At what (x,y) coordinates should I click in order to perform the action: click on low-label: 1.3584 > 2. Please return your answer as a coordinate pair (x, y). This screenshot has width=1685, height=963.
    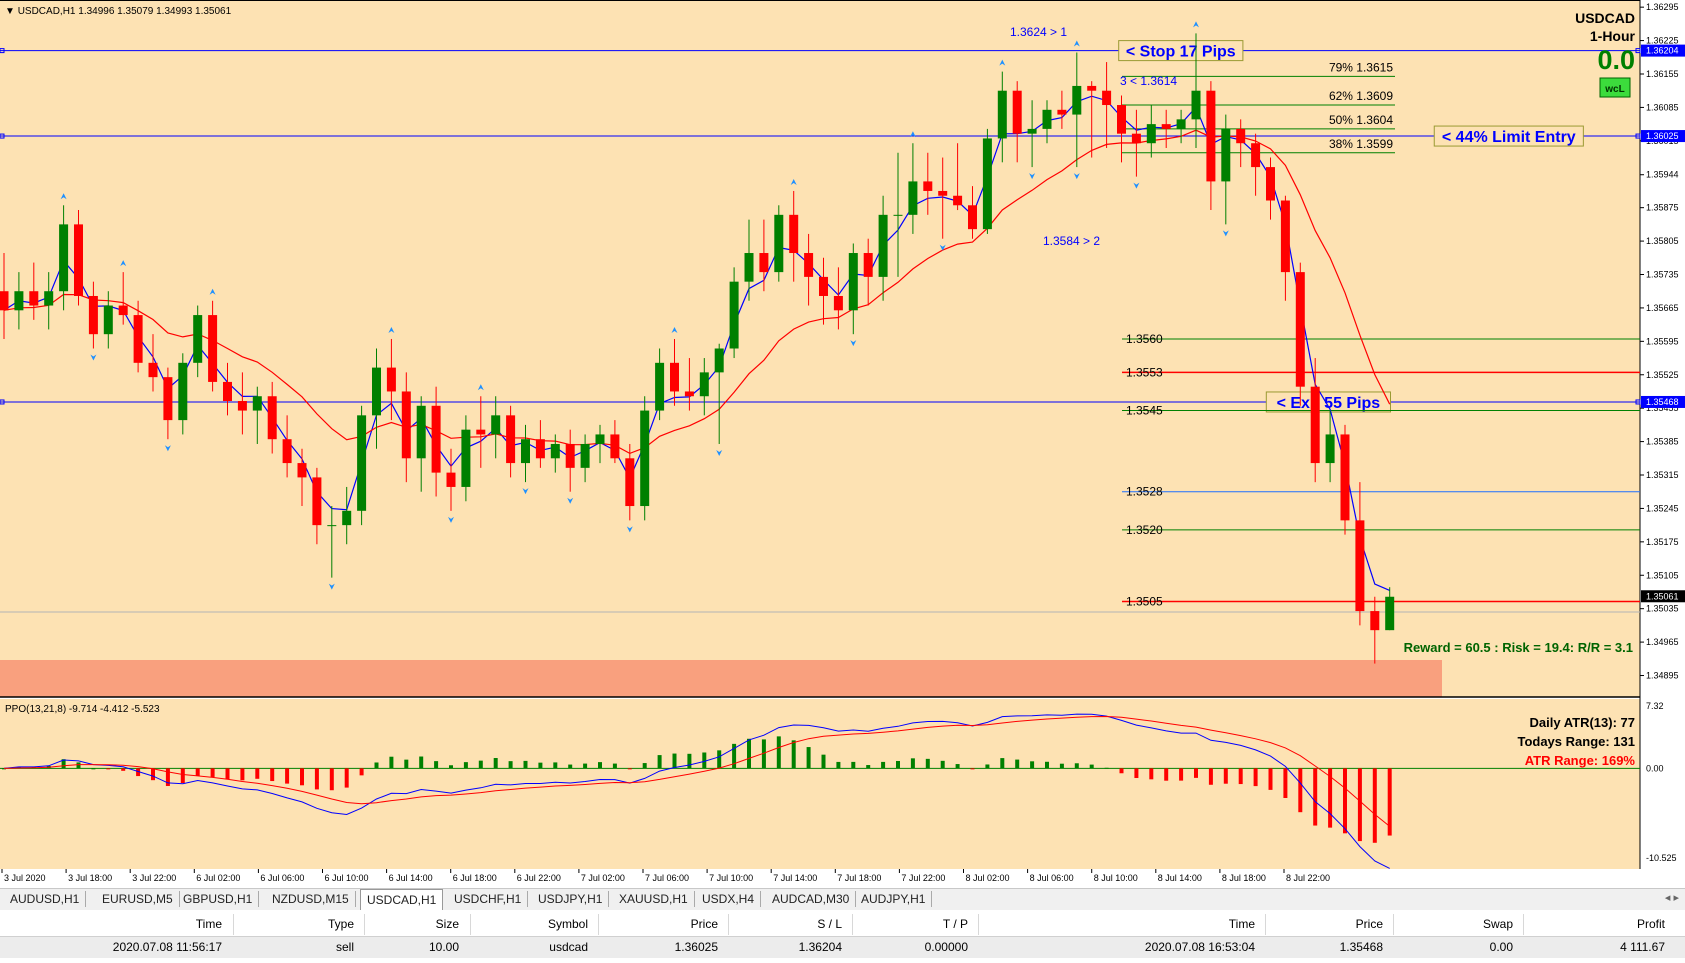
    Looking at the image, I should click on (1071, 241).